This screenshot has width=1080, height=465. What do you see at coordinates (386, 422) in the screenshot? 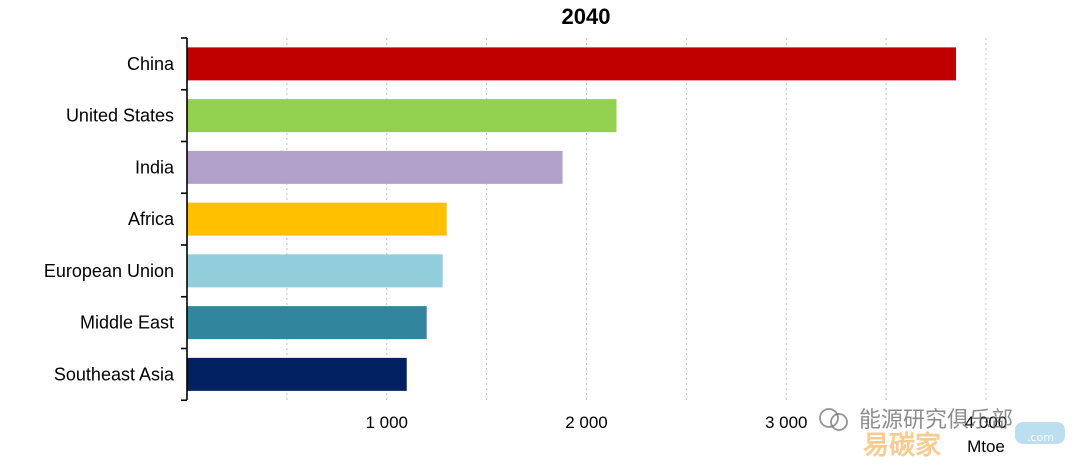
I see `x-tick-label: 1 000` at bounding box center [386, 422].